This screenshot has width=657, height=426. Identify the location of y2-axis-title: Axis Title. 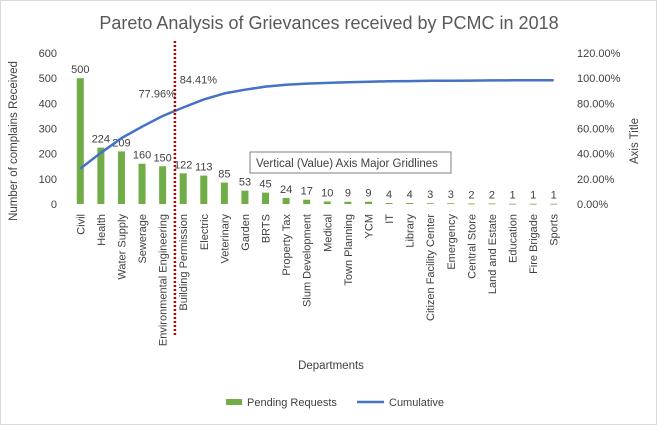
(635, 141).